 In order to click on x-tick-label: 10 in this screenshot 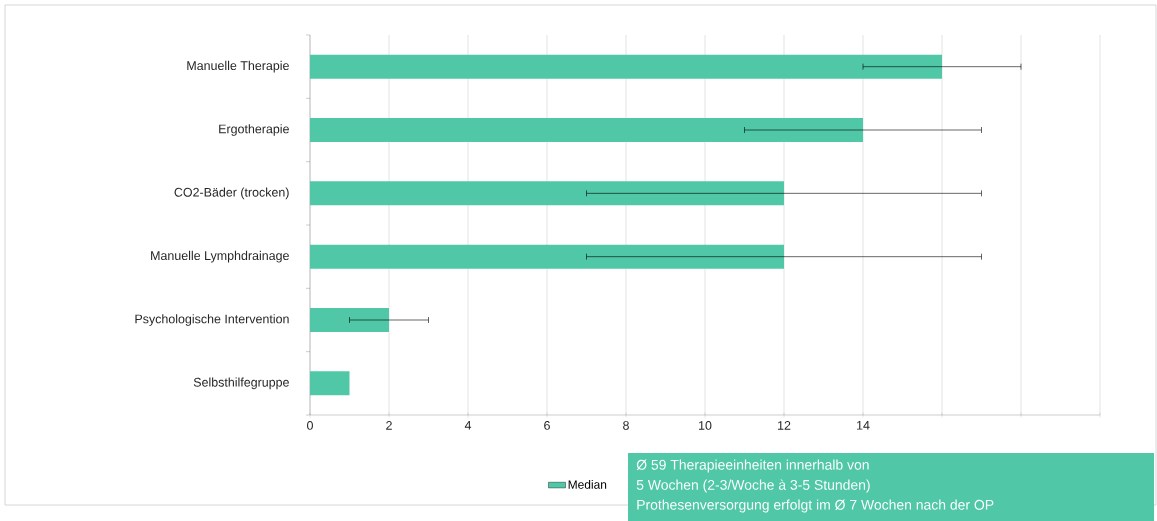, I will do `click(705, 425)`.